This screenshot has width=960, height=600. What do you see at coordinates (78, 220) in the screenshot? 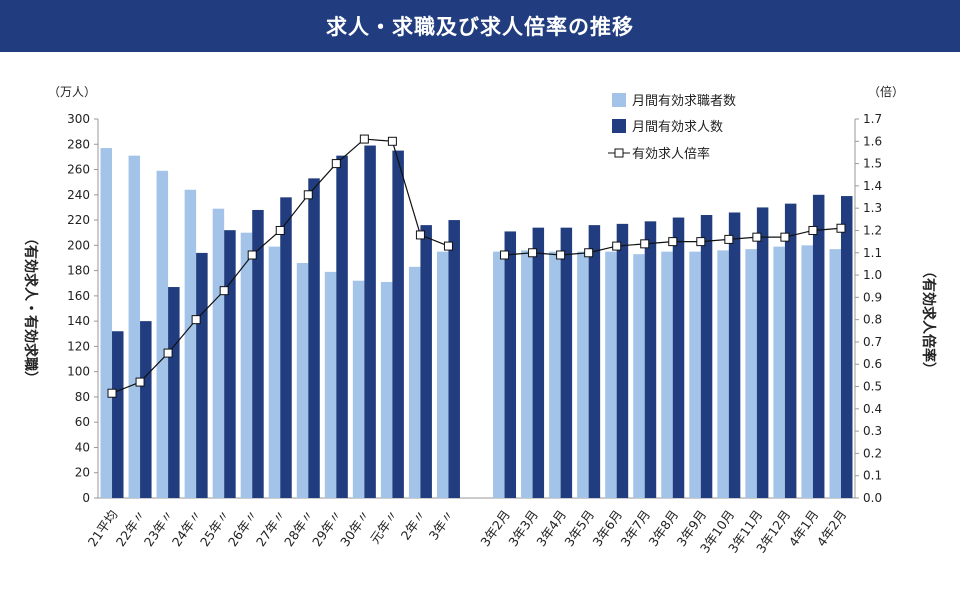
I see `y-tick-label: 220` at bounding box center [78, 220].